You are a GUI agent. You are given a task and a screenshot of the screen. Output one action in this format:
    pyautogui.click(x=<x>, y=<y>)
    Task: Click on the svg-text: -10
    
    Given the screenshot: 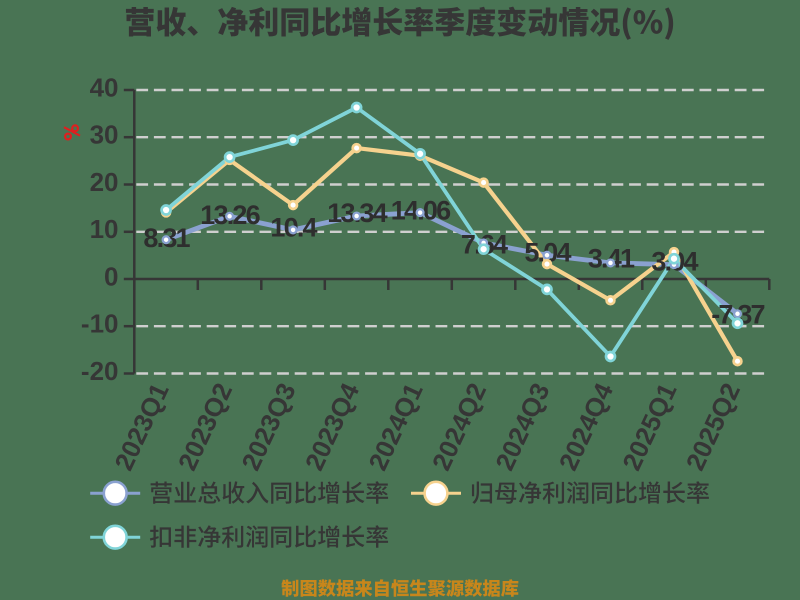 What is the action you would take?
    pyautogui.click(x=100, y=324)
    